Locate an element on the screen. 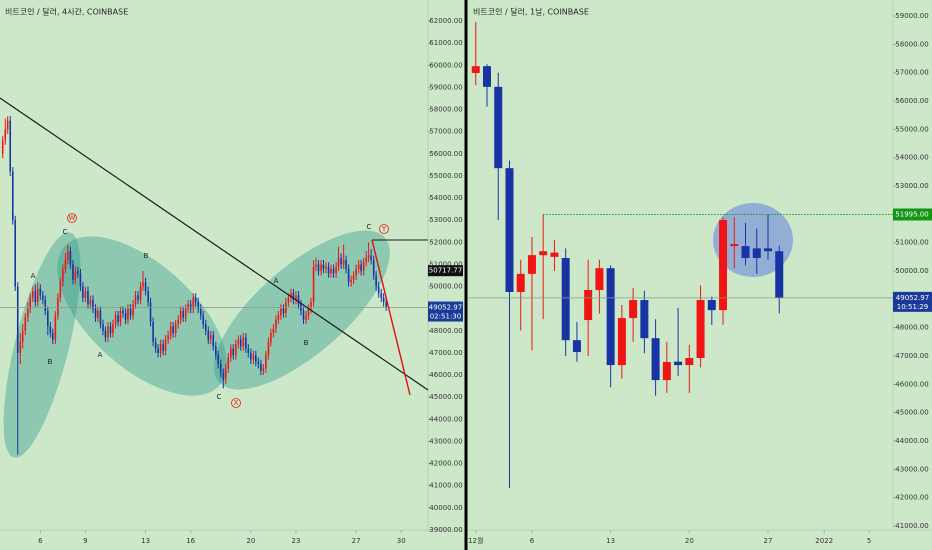 The height and width of the screenshot is (550, 932). y-tick-label: 44000.00 is located at coordinates (445, 419).